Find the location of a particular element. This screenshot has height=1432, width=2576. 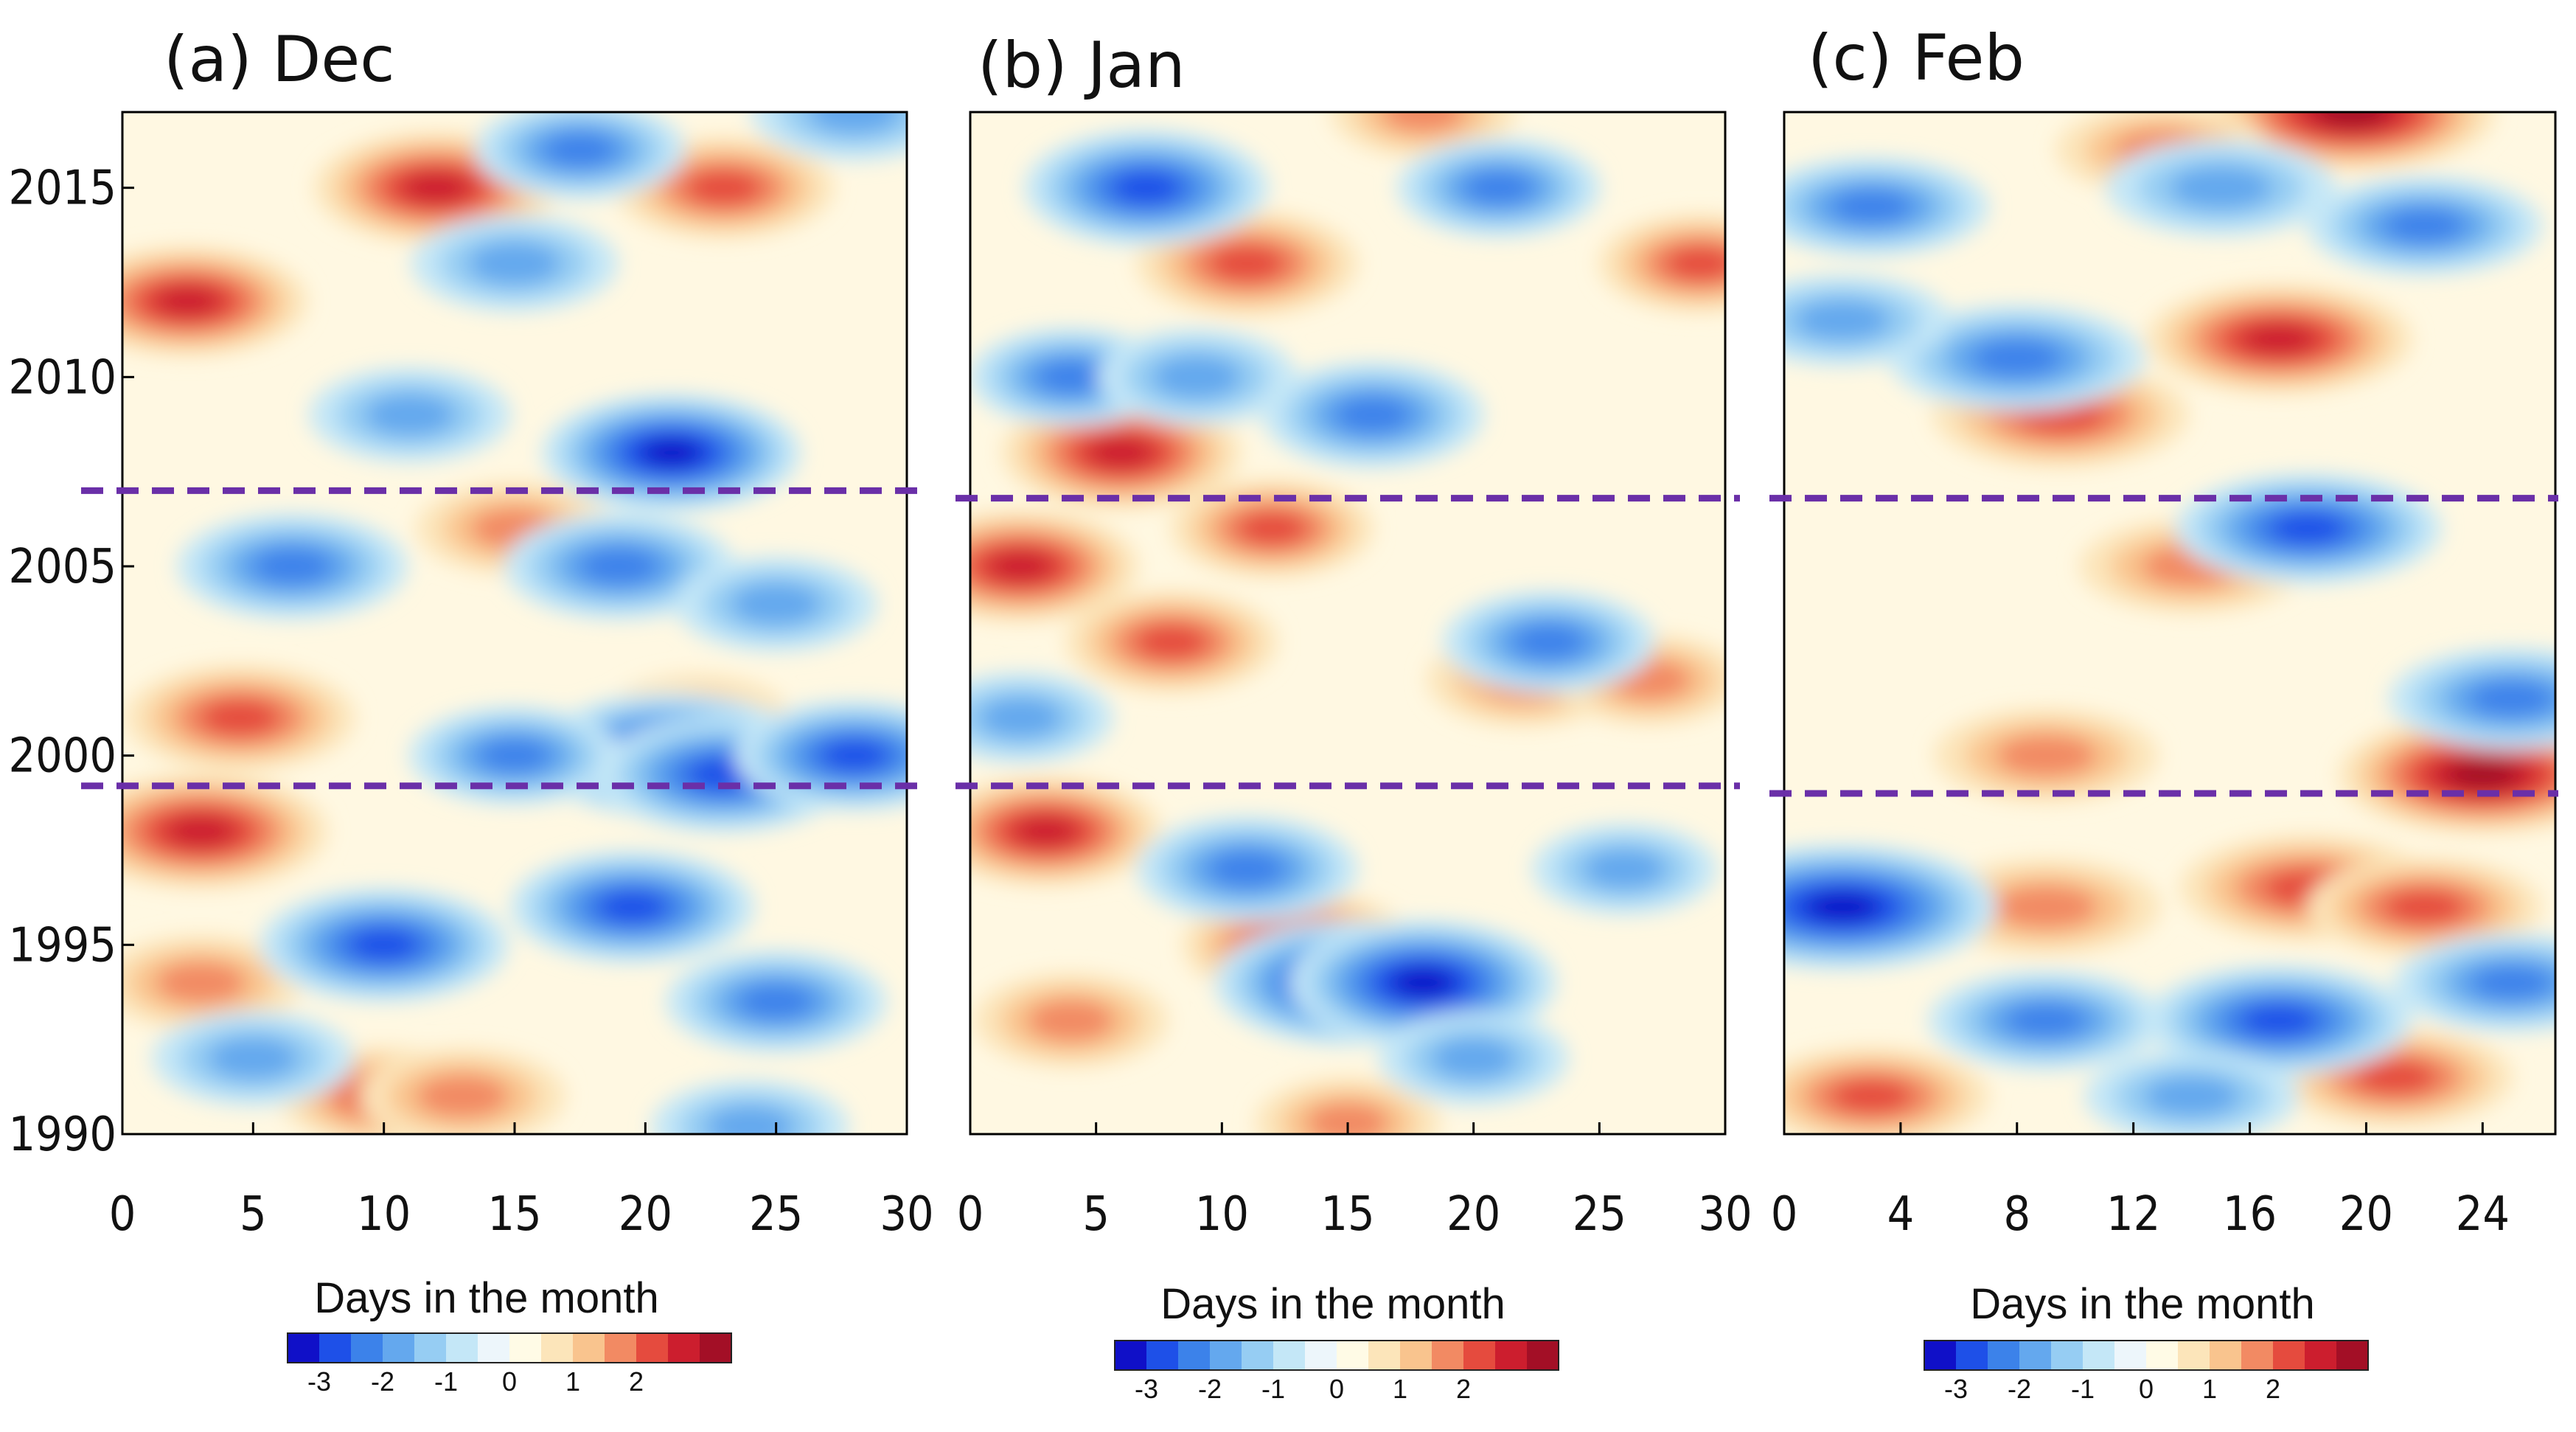

panel-c-title: (c) Feb is located at coordinates (1916, 58).